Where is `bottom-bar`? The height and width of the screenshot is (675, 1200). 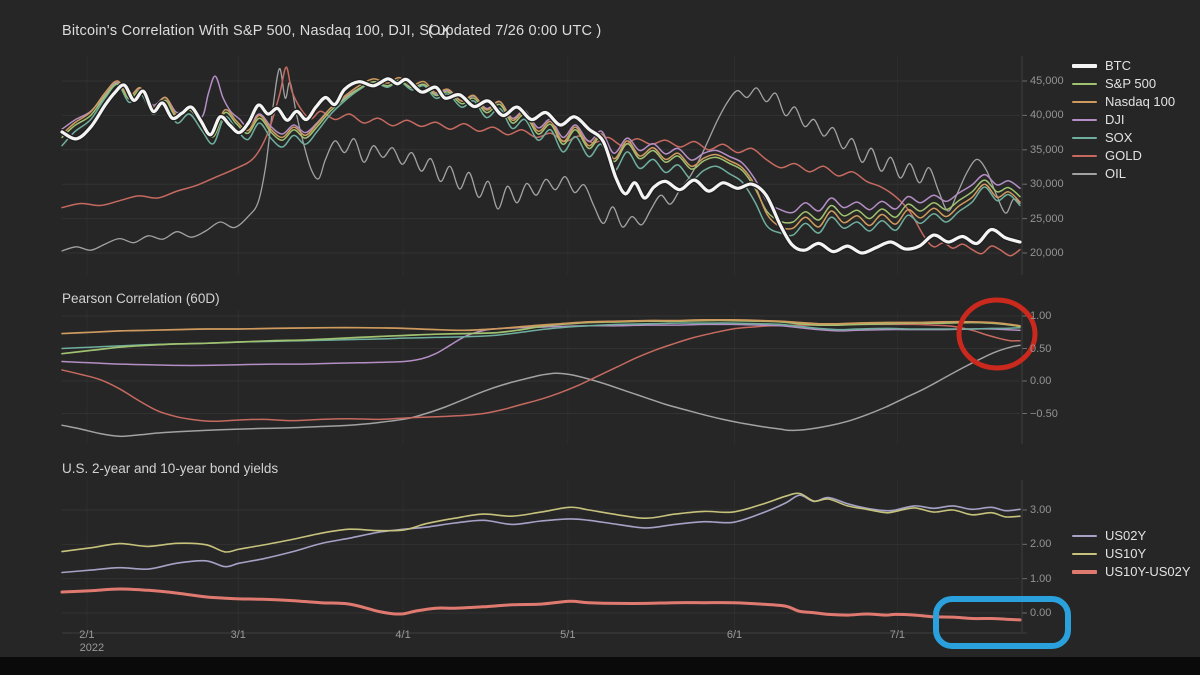 bottom-bar is located at coordinates (600, 666).